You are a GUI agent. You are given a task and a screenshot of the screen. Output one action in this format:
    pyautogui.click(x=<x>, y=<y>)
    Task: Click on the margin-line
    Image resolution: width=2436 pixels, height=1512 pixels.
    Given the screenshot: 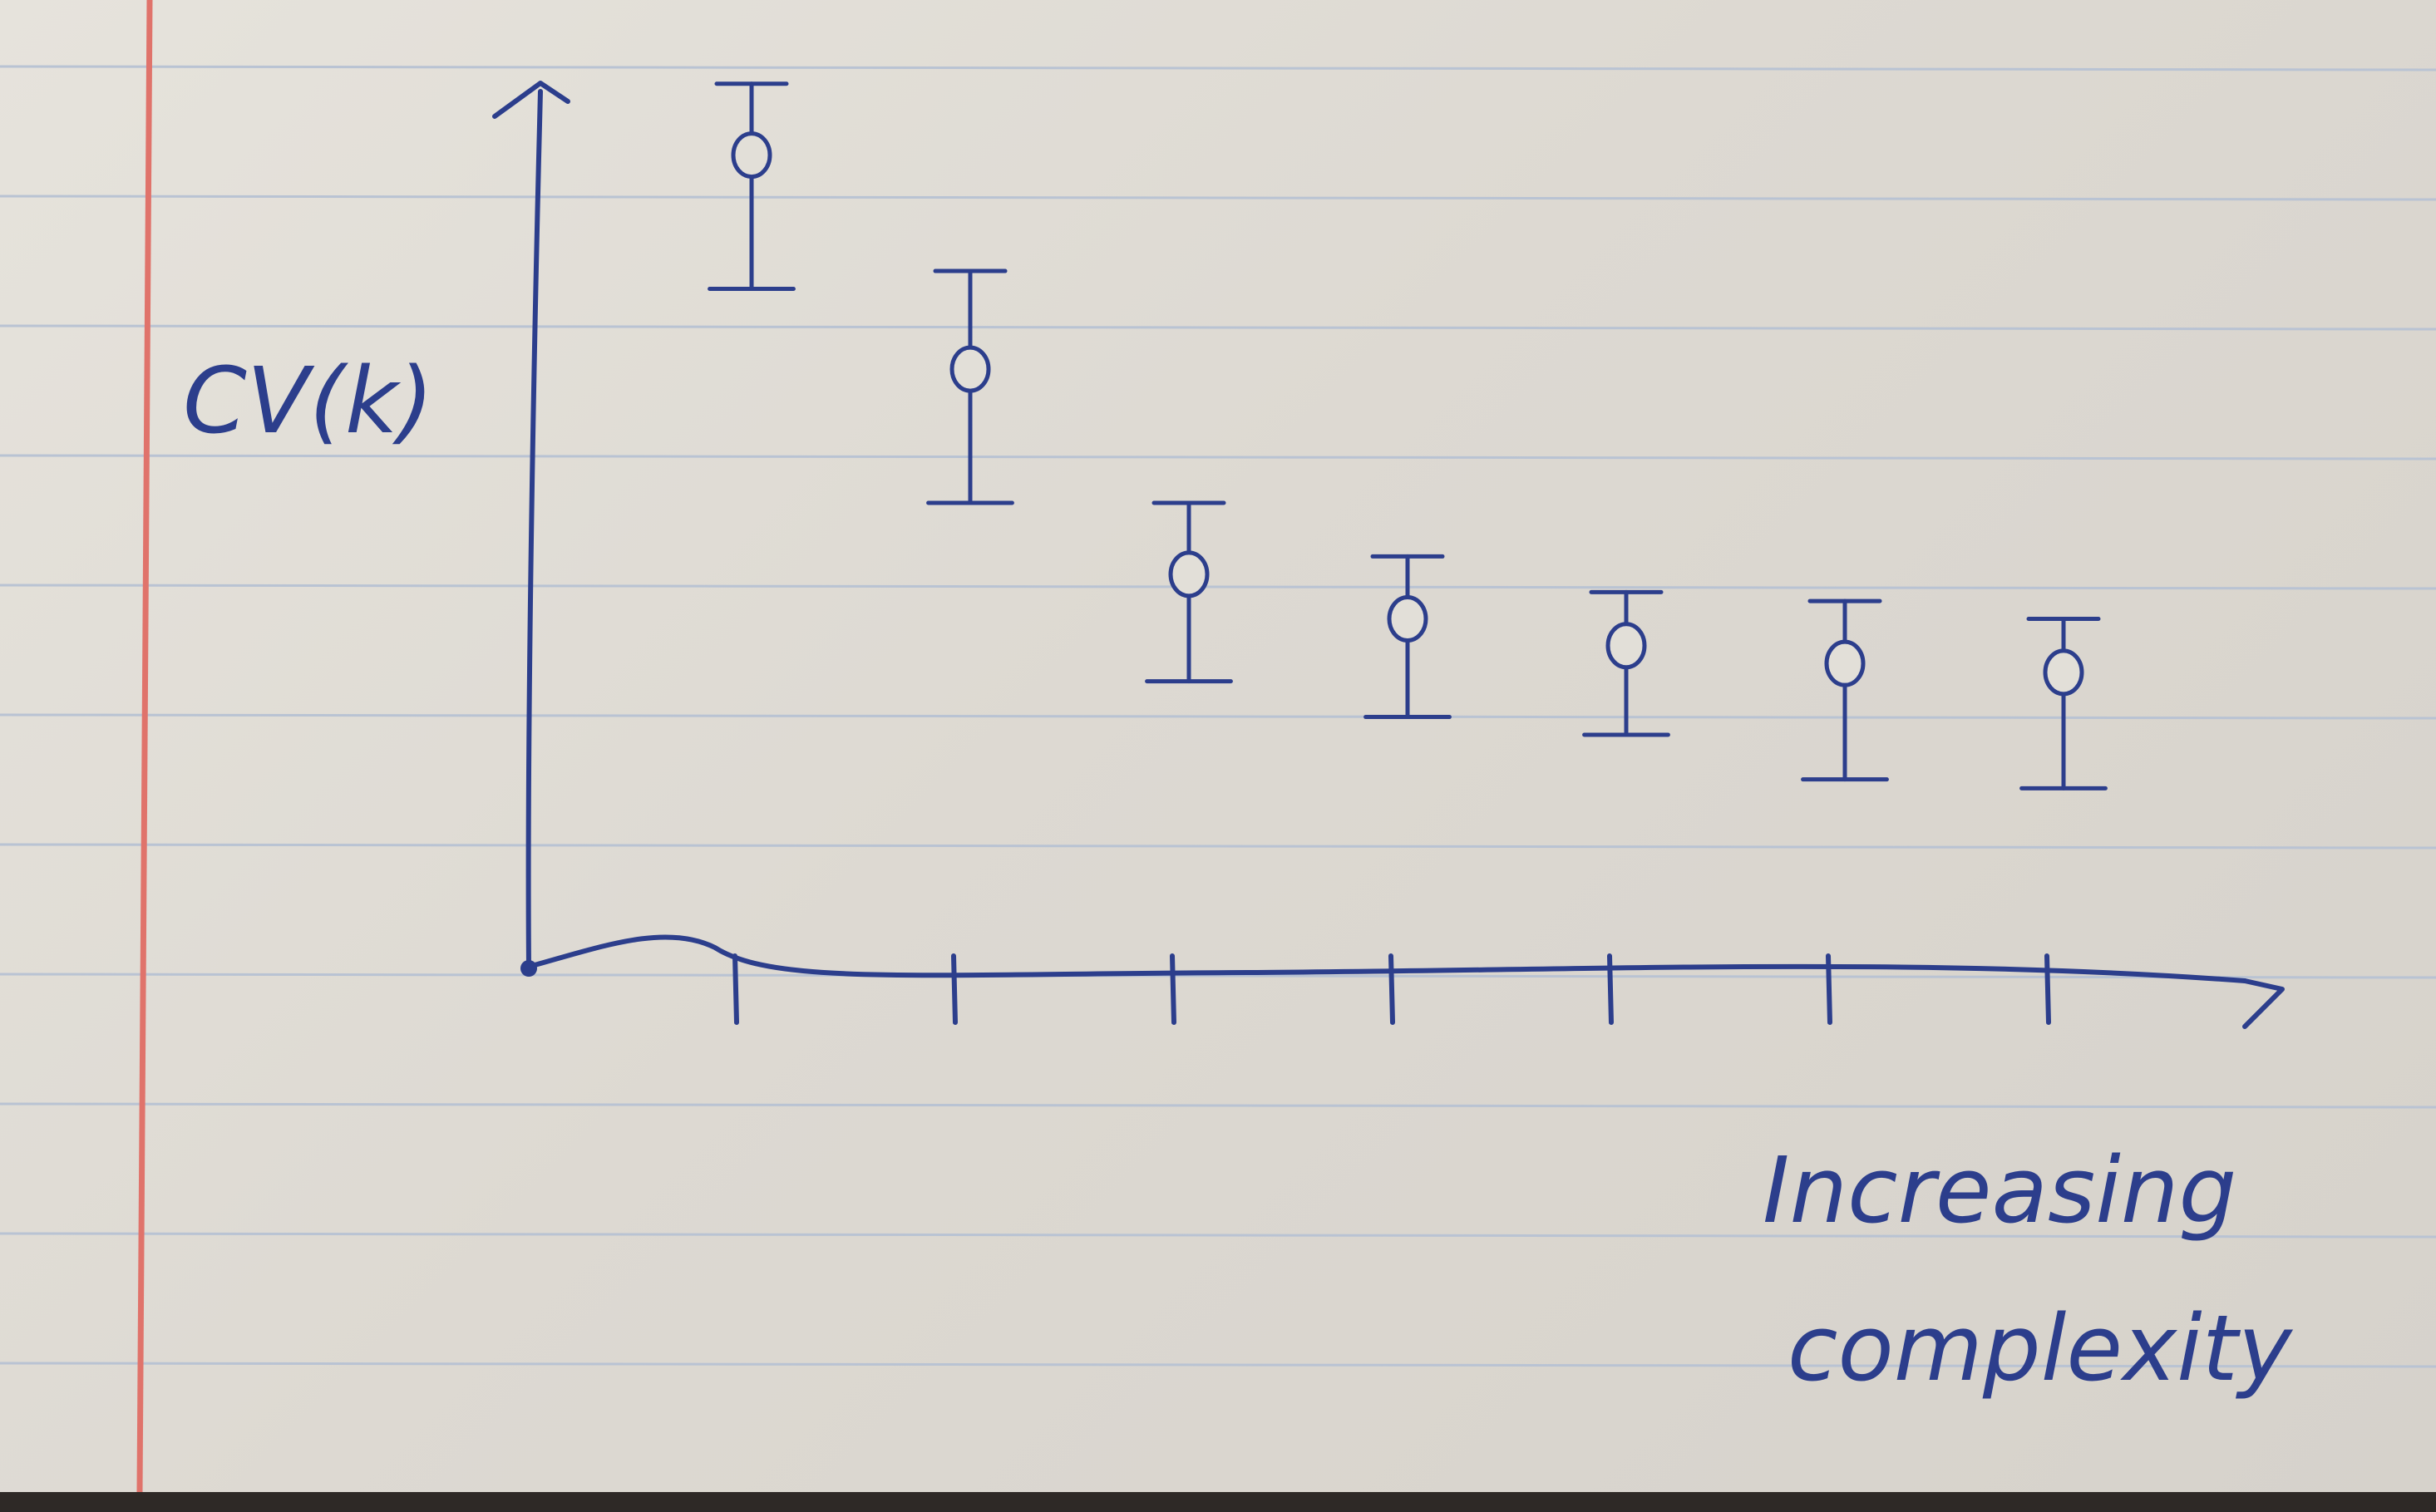 What is the action you would take?
    pyautogui.click(x=144, y=746)
    